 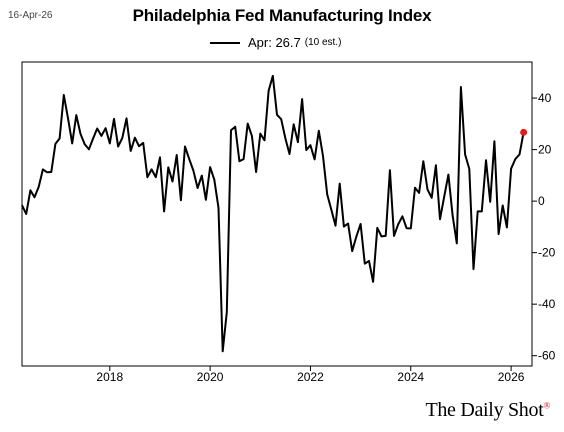 What do you see at coordinates (282, 15) in the screenshot?
I see `chart-title: Philadelphia Fed Manufacturing Index` at bounding box center [282, 15].